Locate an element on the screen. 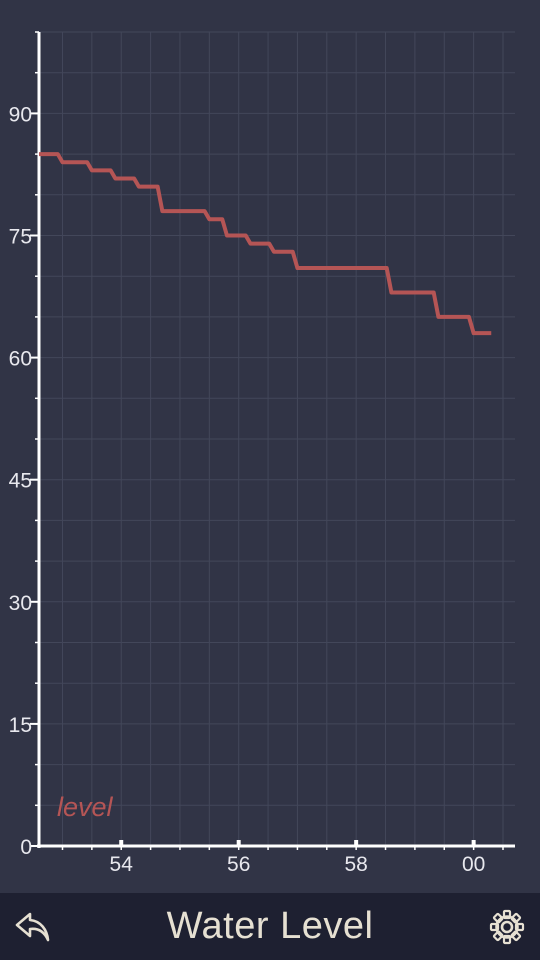  legend-label-level: level is located at coordinates (85, 807).